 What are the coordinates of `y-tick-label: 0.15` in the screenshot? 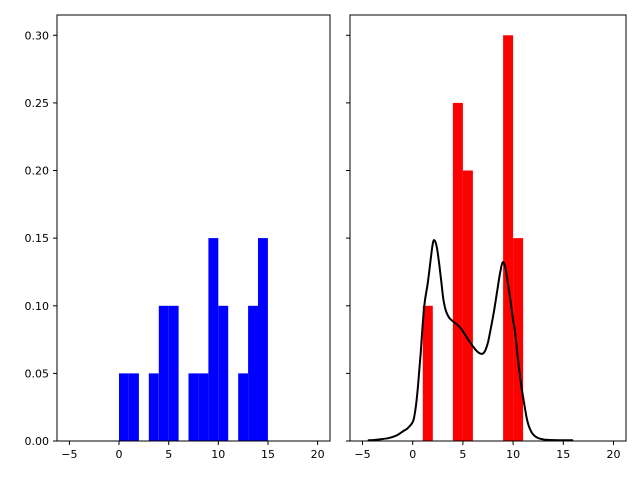 It's located at (37, 238).